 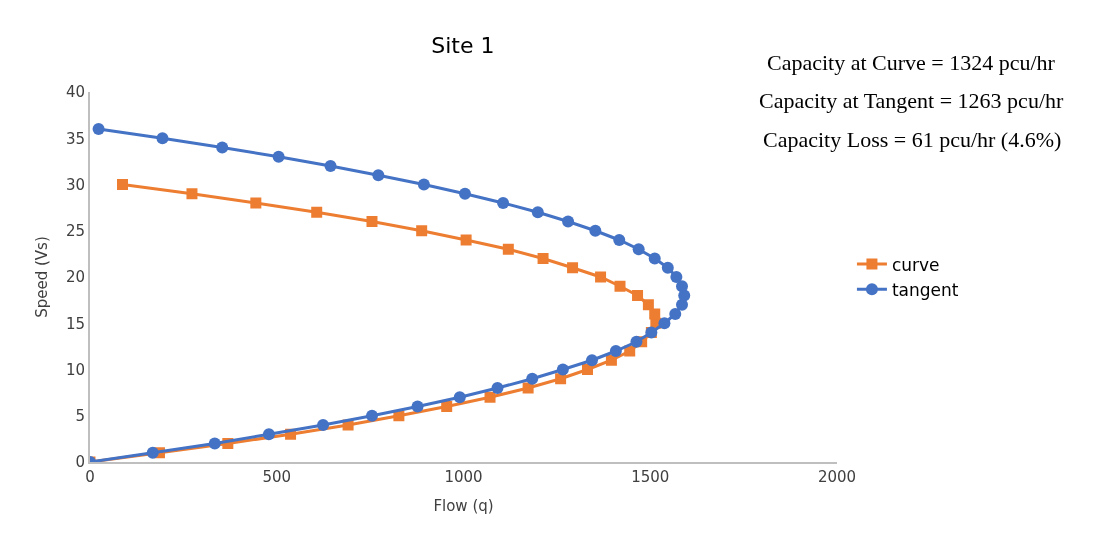 I want to click on y-tick-label: 35, so click(x=75, y=138).